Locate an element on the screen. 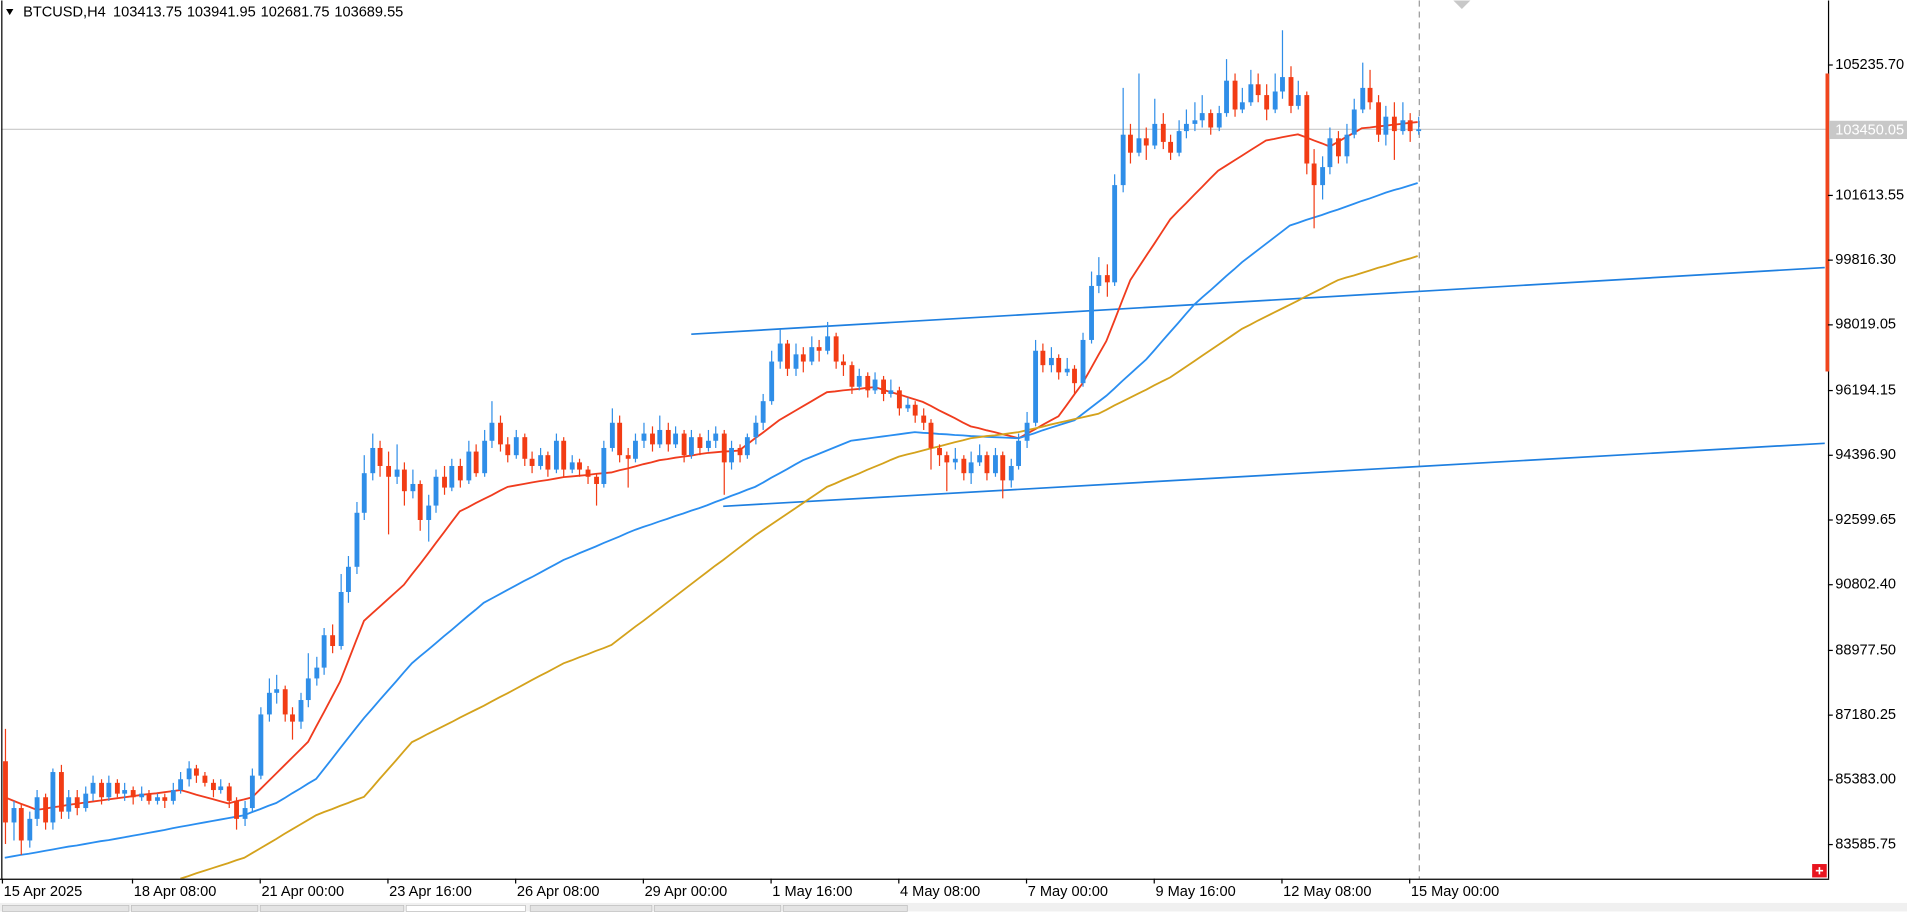 The image size is (1907, 912). x-tick-label: 15 Apr 2025 is located at coordinates (43, 892).